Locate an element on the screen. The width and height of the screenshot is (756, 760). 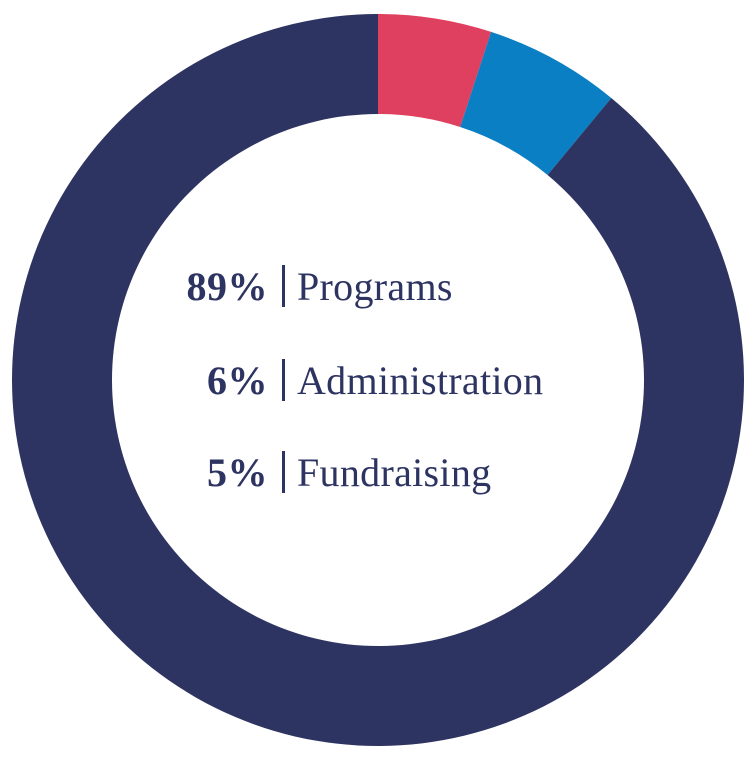
legend-label-fundraising: Fundraising is located at coordinates (394, 472).